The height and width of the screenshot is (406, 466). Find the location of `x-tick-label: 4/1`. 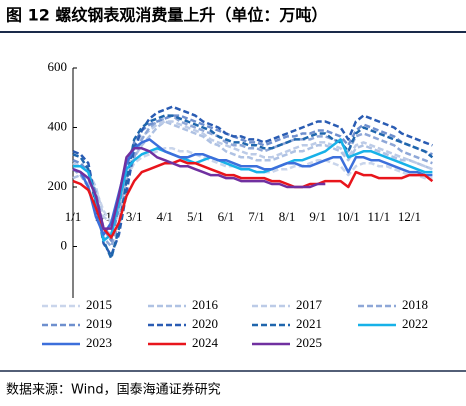

x-tick-label: 4/1 is located at coordinates (164, 216).